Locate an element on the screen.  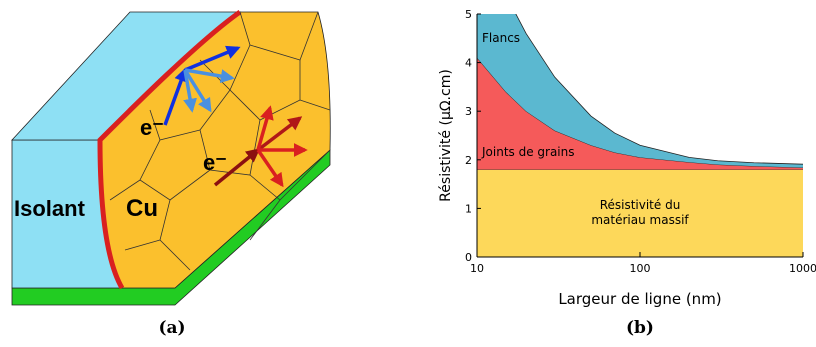
barrier is located at coordinates (169, 149).